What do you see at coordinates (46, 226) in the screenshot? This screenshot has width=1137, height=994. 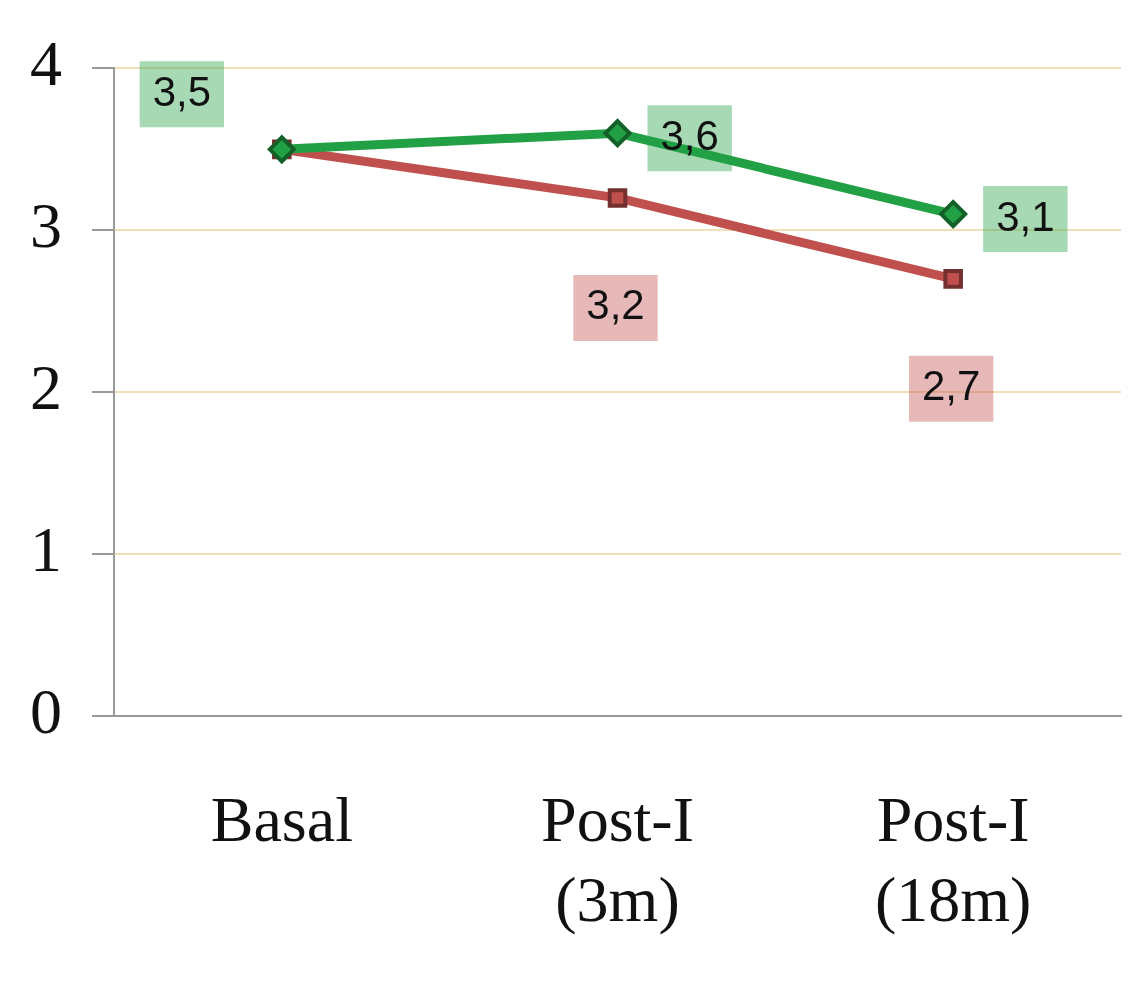 I see `y-tick-label: 3` at bounding box center [46, 226].